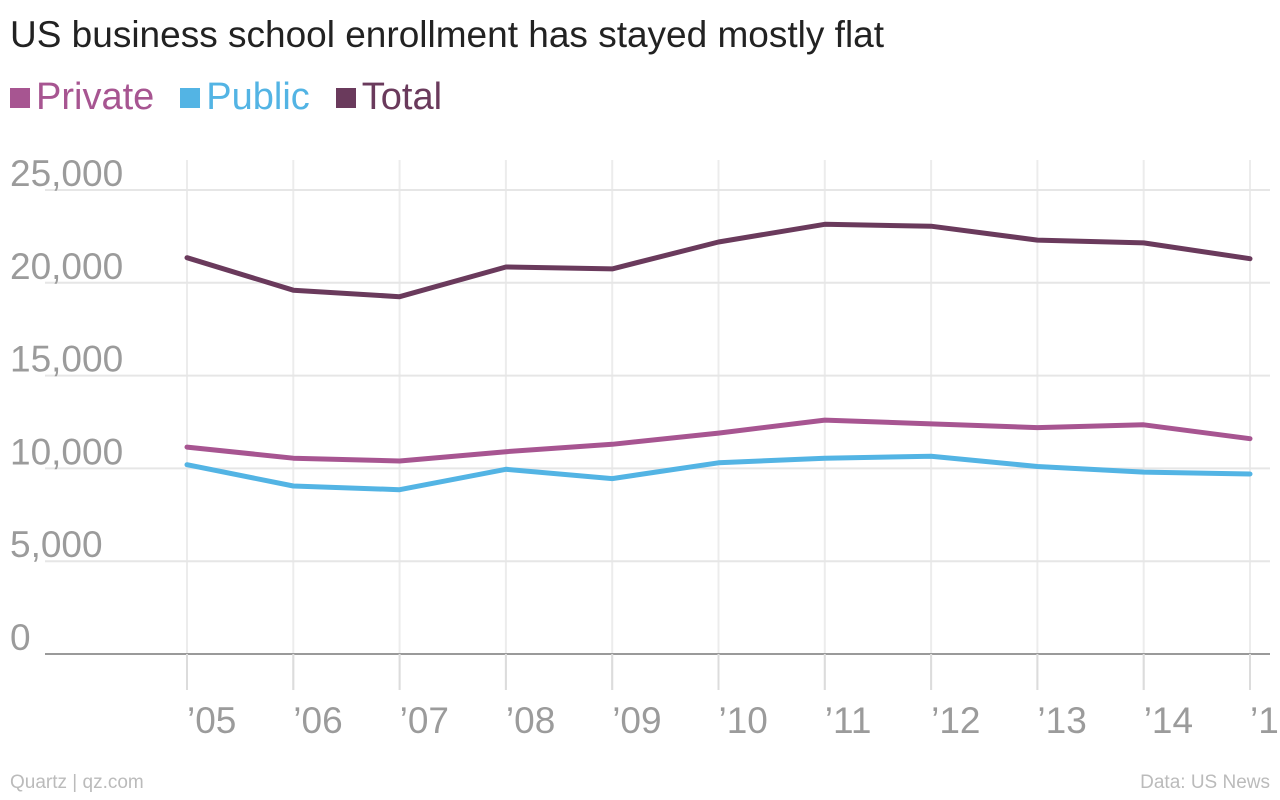 This screenshot has width=1280, height=800. What do you see at coordinates (20, 97) in the screenshot?
I see `legend-swatch-private` at bounding box center [20, 97].